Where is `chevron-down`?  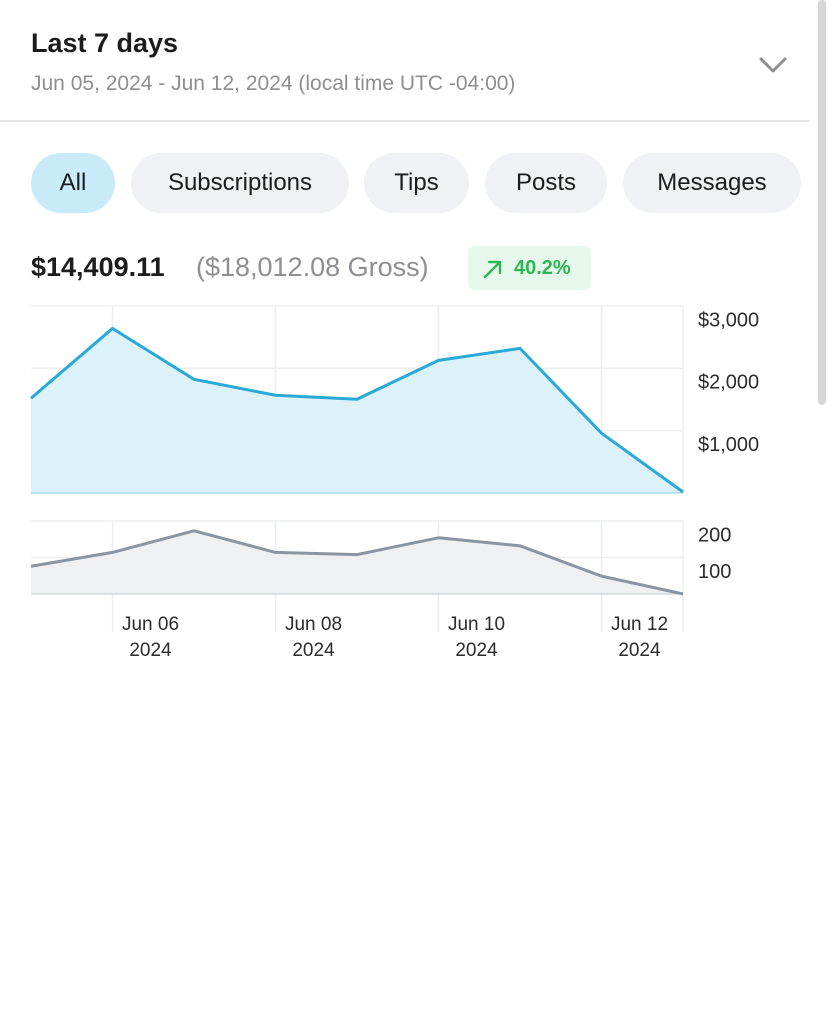
chevron-down is located at coordinates (773, 65).